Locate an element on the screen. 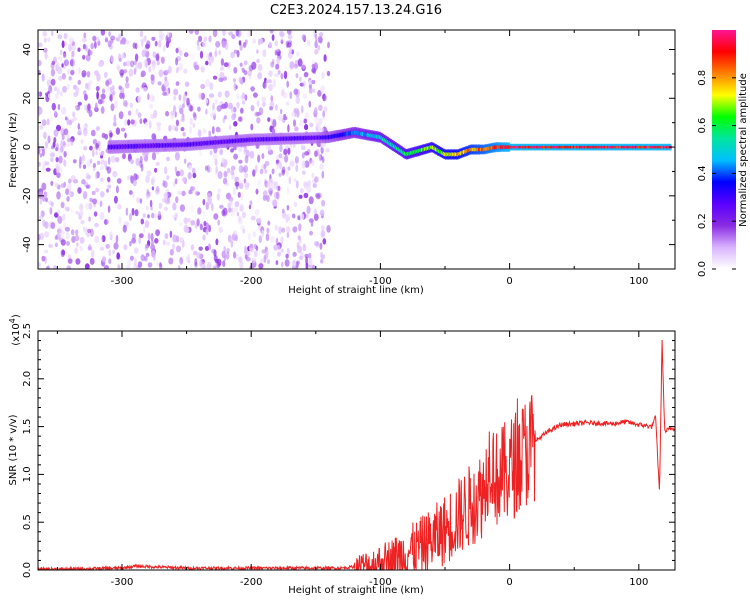 The width and height of the screenshot is (750, 600). x-tick-label: 0 is located at coordinates (509, 281).